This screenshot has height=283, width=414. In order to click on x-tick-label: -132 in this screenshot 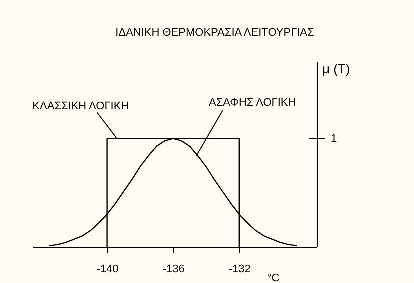, I will do `click(239, 270)`.